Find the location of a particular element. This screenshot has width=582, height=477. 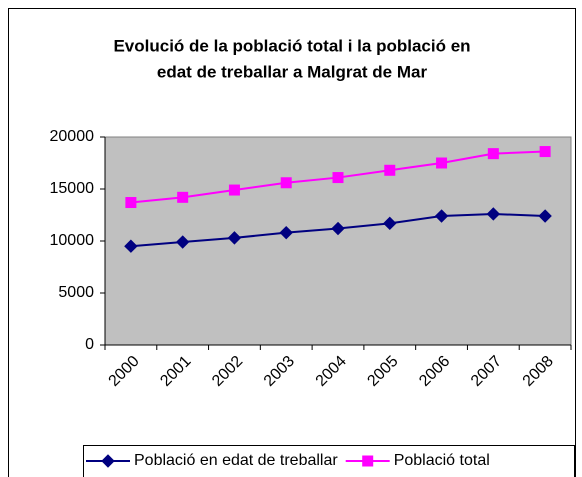

y-tick-label: 20000 is located at coordinates (72, 136).